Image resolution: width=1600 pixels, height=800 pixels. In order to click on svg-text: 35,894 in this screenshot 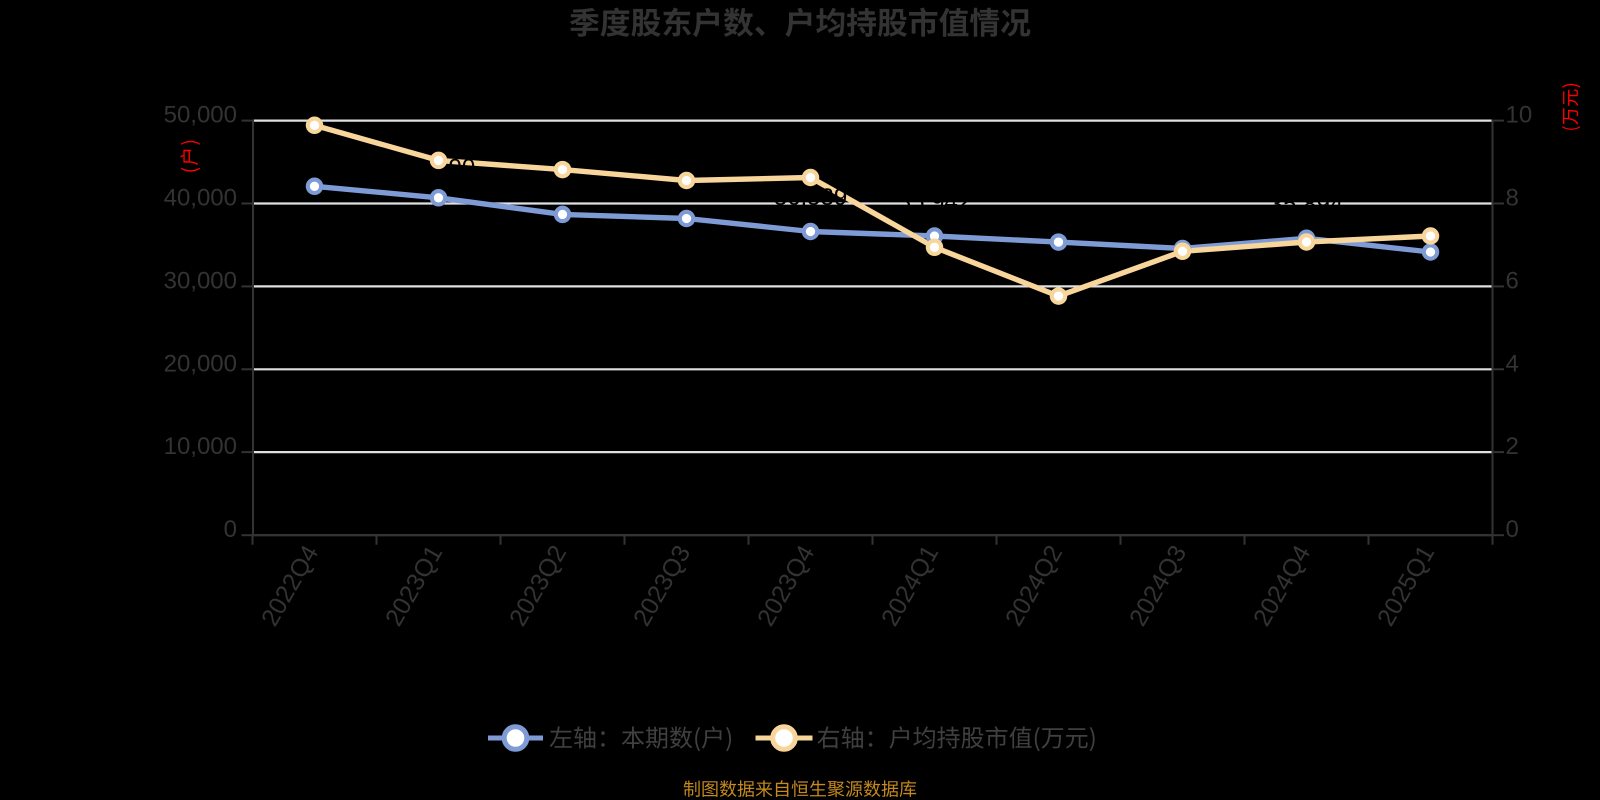, I will do `click(1306, 204)`.